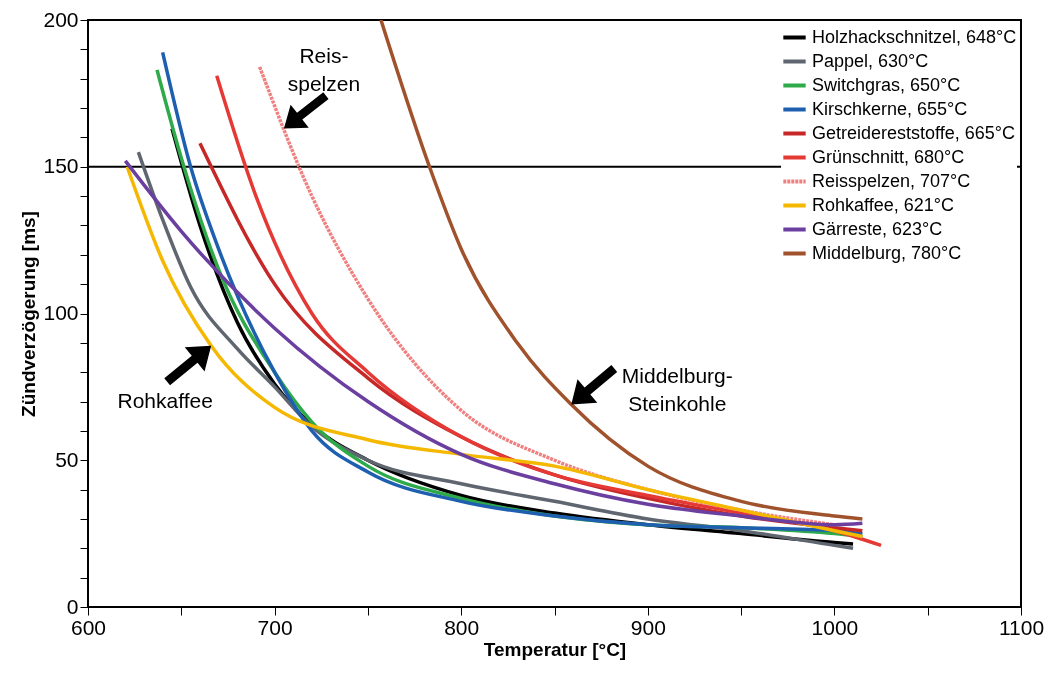  What do you see at coordinates (677, 390) in the screenshot?
I see `annotation: Middelburg- Steinkohle` at bounding box center [677, 390].